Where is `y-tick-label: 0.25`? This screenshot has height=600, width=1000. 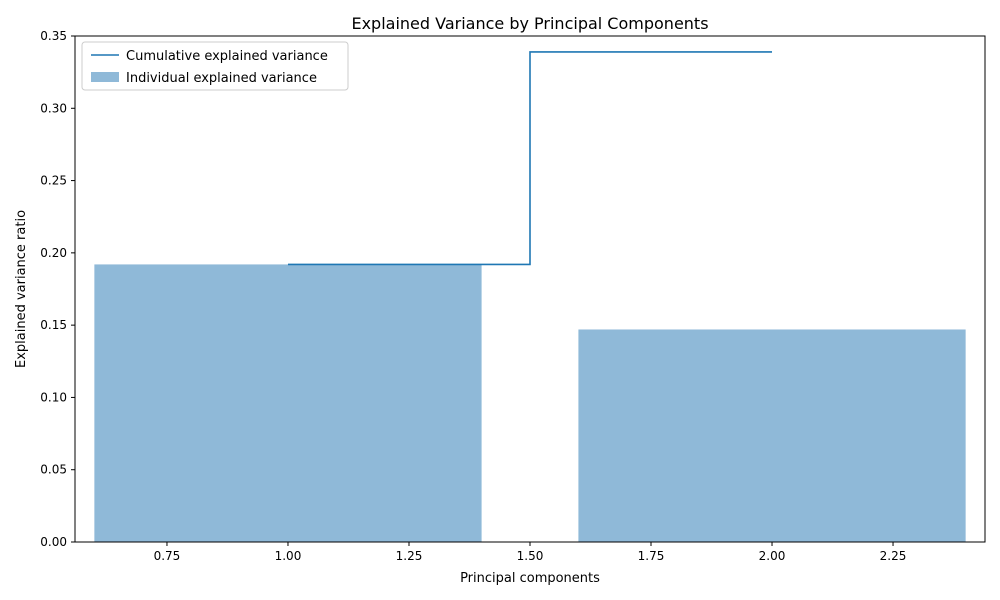 y-tick-label: 0.25 is located at coordinates (53, 181).